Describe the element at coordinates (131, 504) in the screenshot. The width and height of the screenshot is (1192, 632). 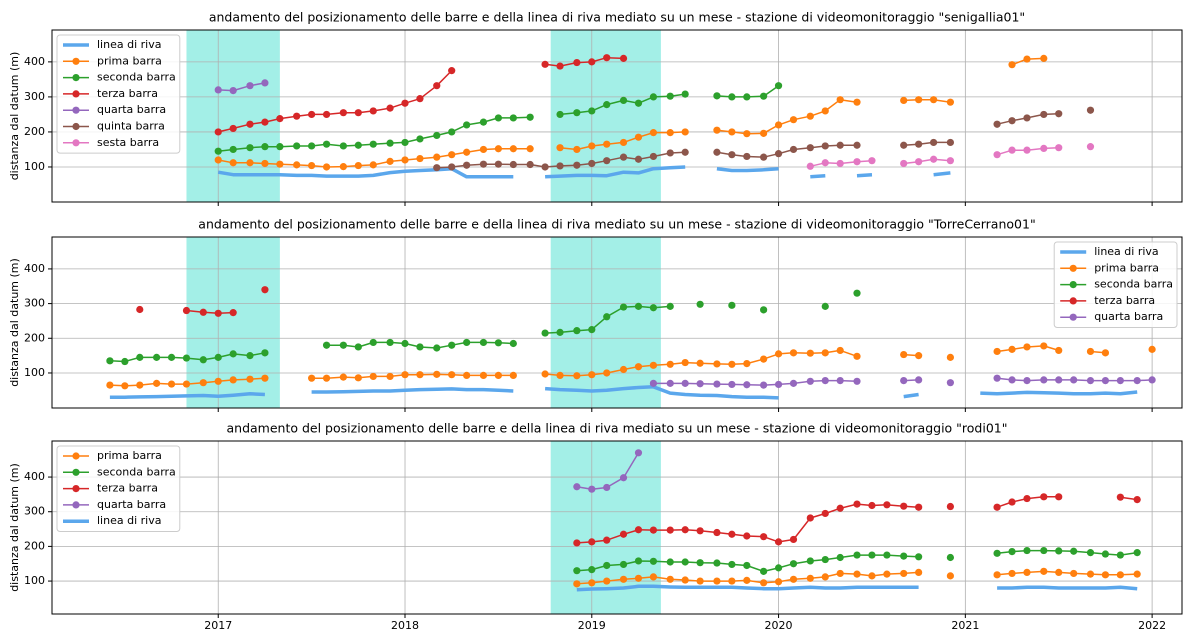
I see `legend-label: quarta barra` at that location.